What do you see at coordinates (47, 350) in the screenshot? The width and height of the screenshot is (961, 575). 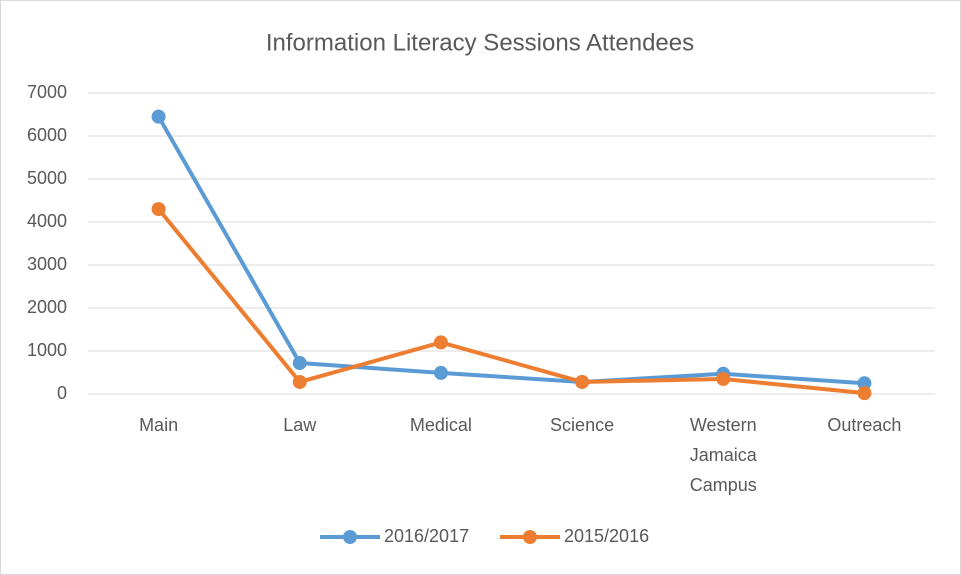 I see `y-tick-label: 1000` at bounding box center [47, 350].